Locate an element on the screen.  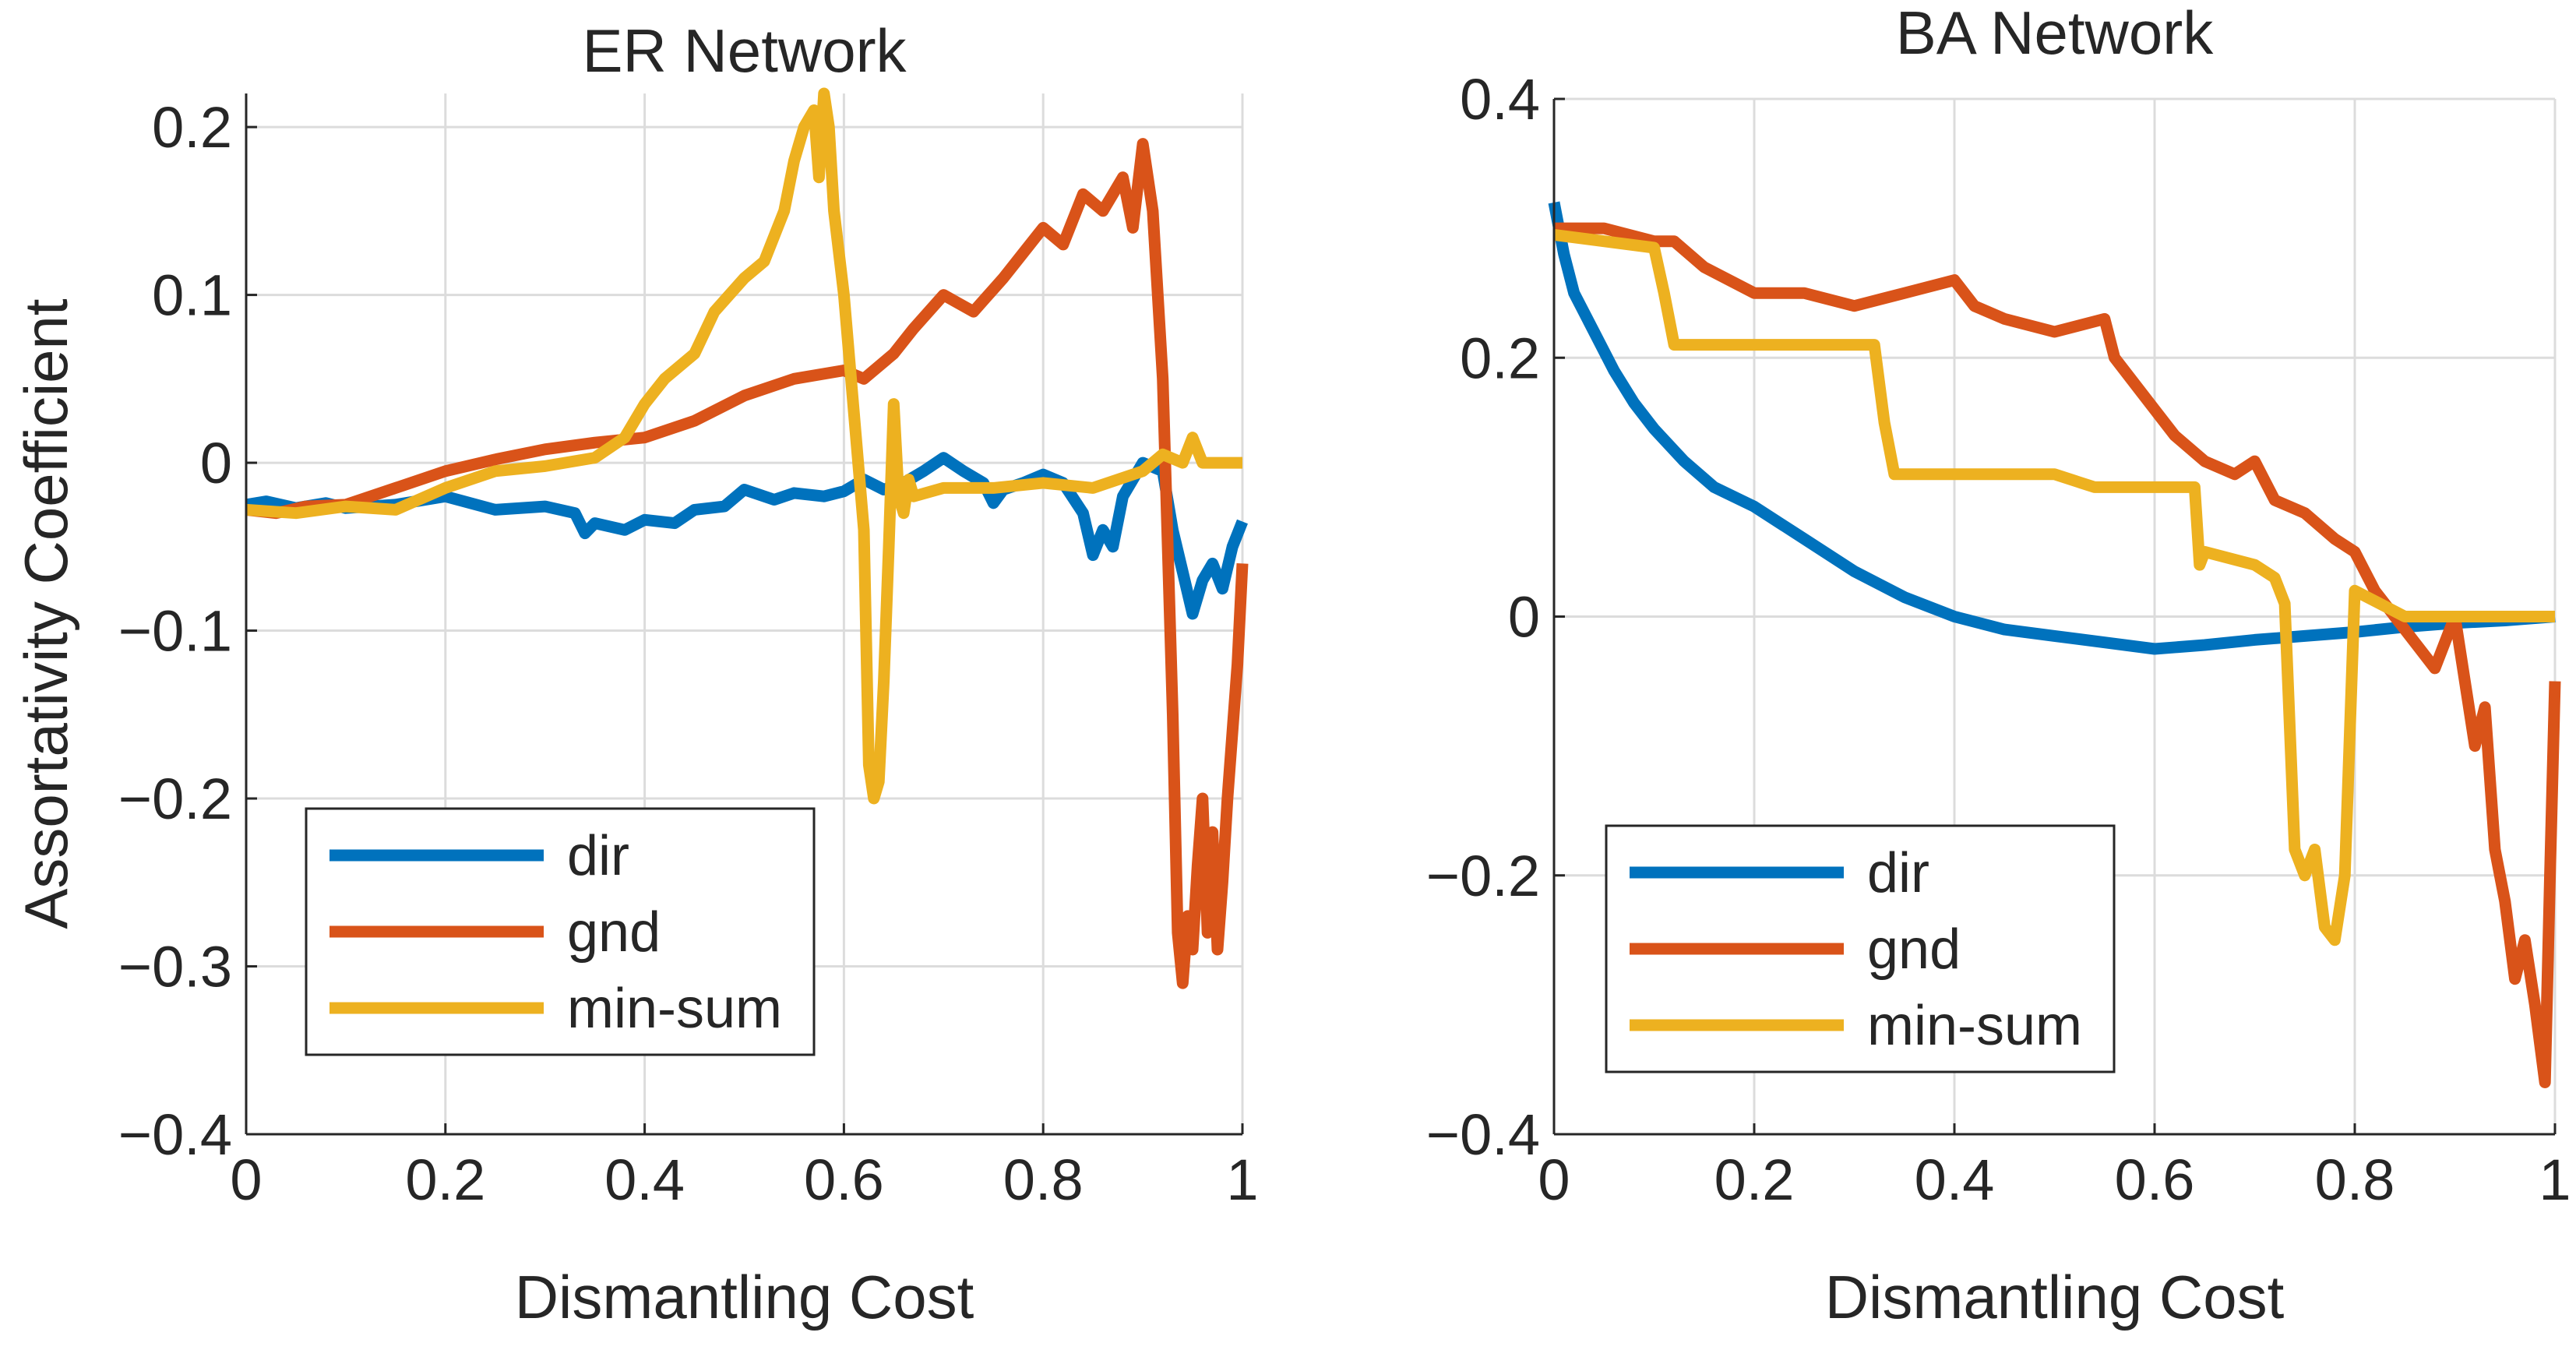
ba-ytick-label-0: −0.4 is located at coordinates (1483, 1135).